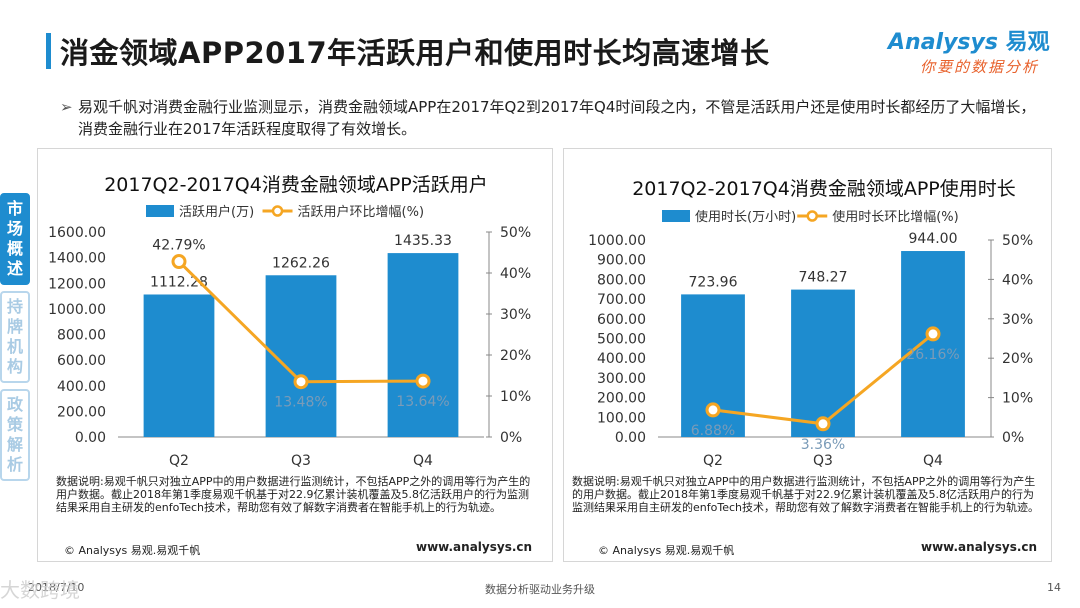 Image resolution: width=1080 pixels, height=608 pixels. I want to click on legend-bar-label: 使用时长(万小时), so click(745, 217).